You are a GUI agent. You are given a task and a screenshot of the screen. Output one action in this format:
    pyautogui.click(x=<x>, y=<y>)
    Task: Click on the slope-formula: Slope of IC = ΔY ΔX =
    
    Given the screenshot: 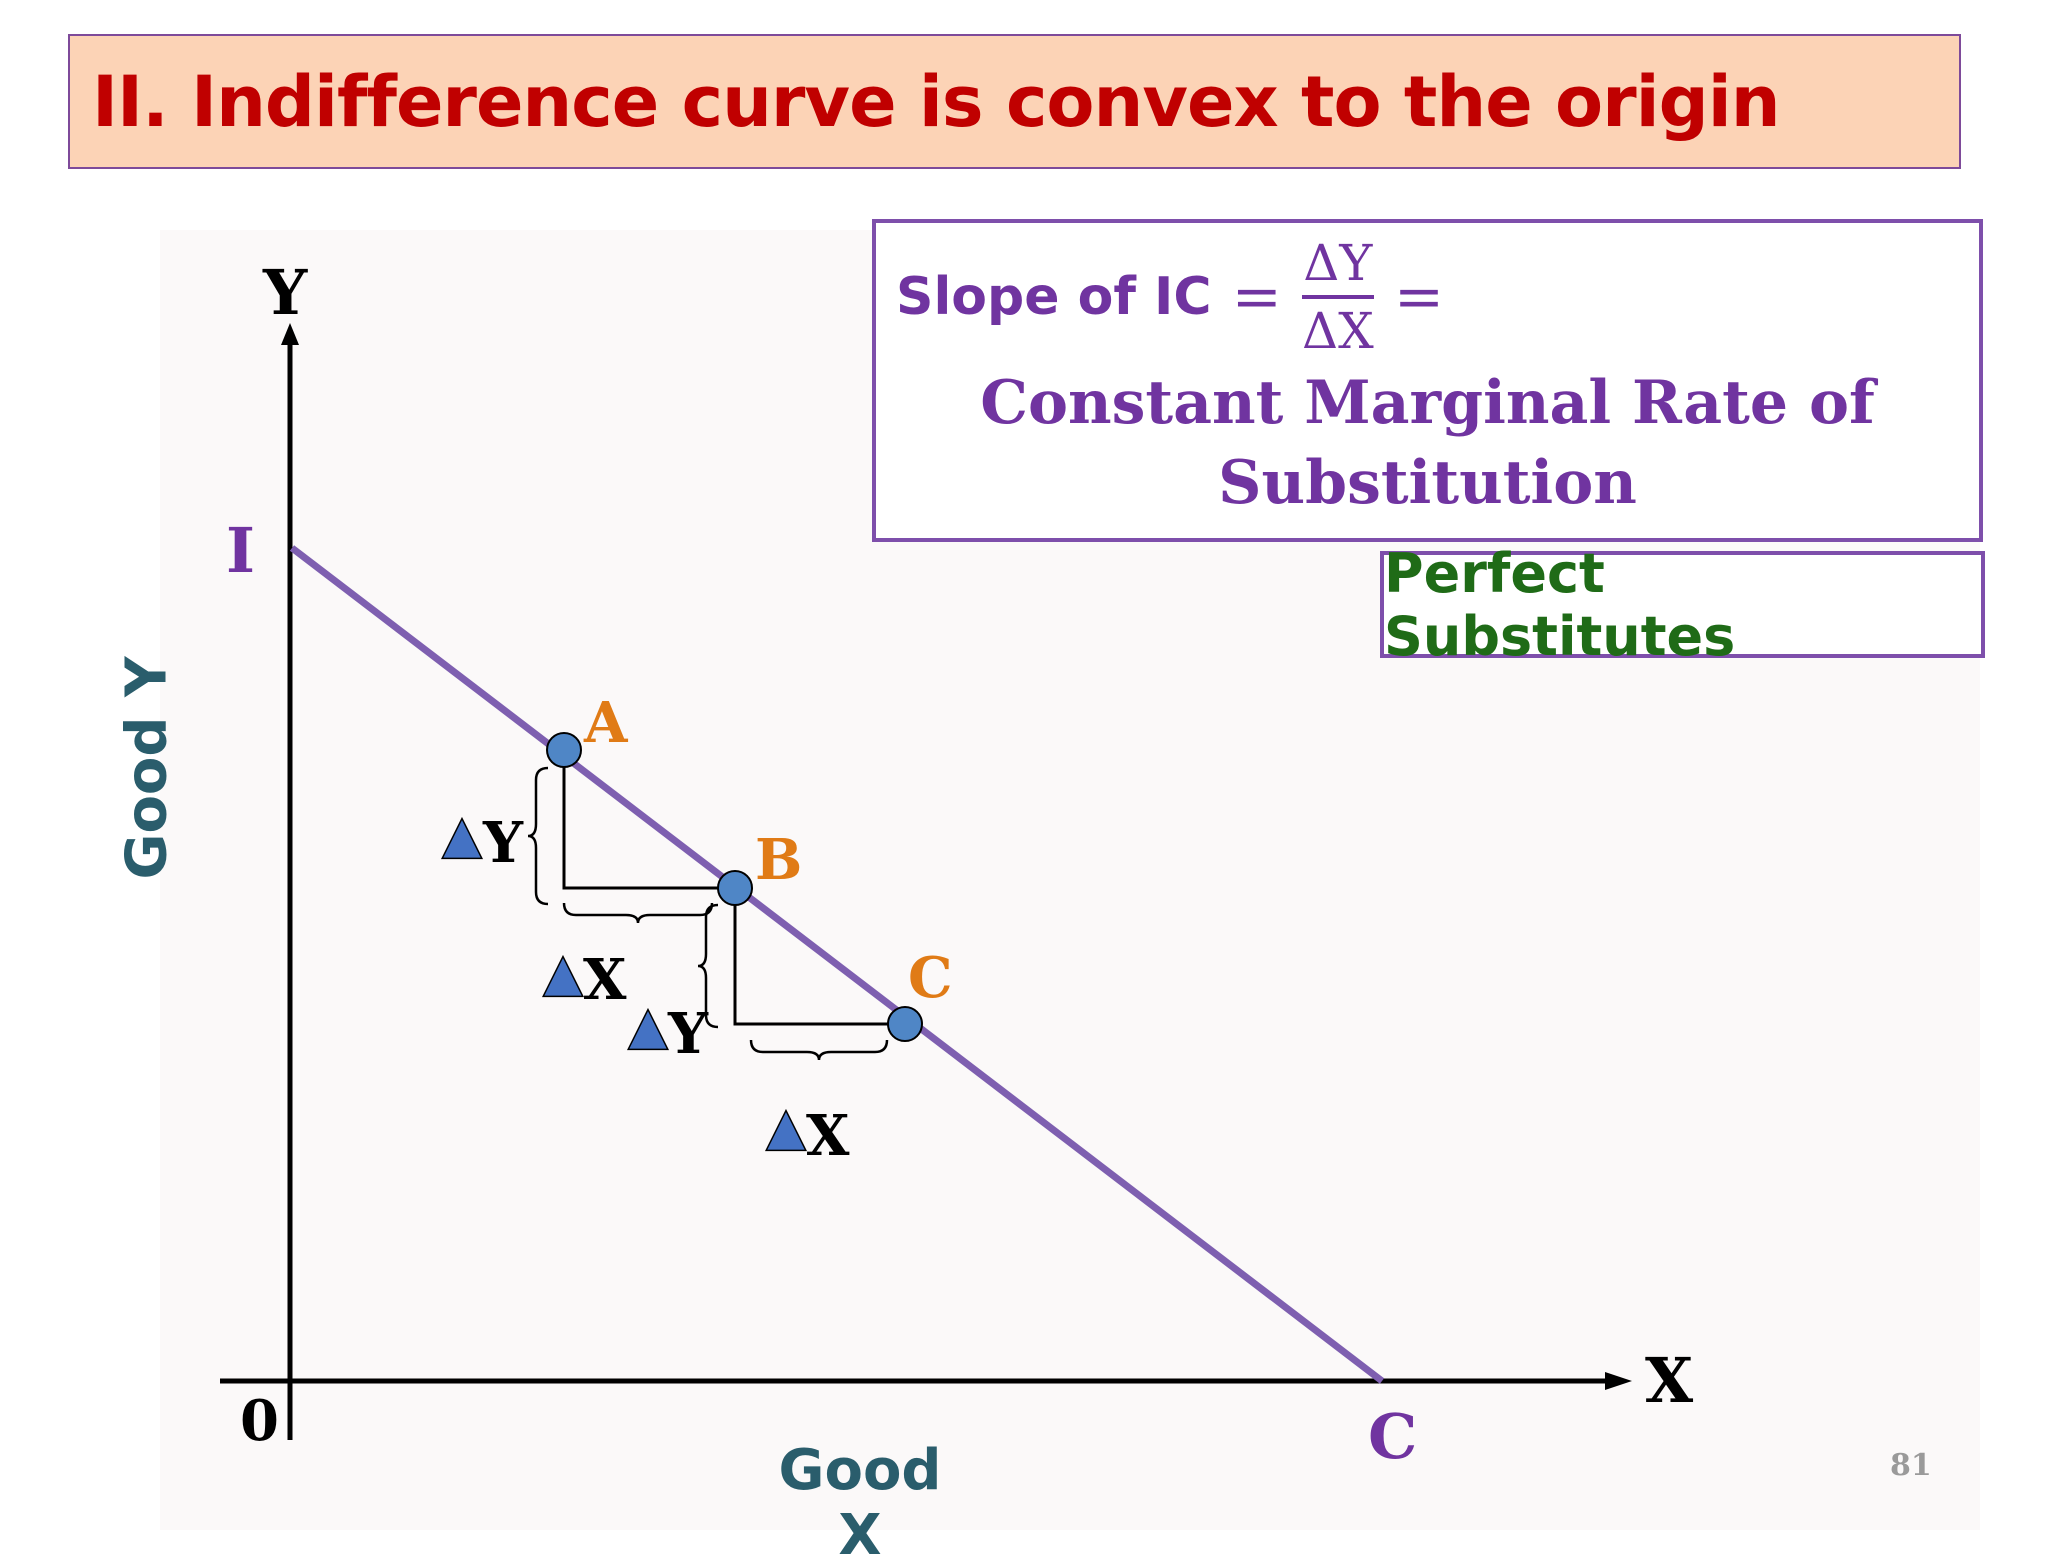 What is the action you would take?
    pyautogui.click(x=1246, y=296)
    